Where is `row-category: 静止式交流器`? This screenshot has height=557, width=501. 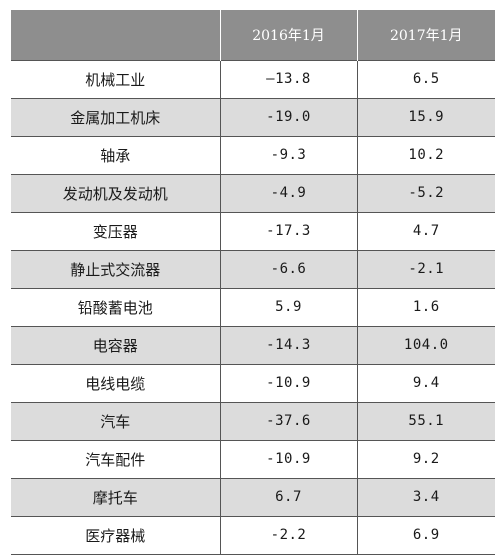
row-category: 静止式交流器 is located at coordinates (115, 269).